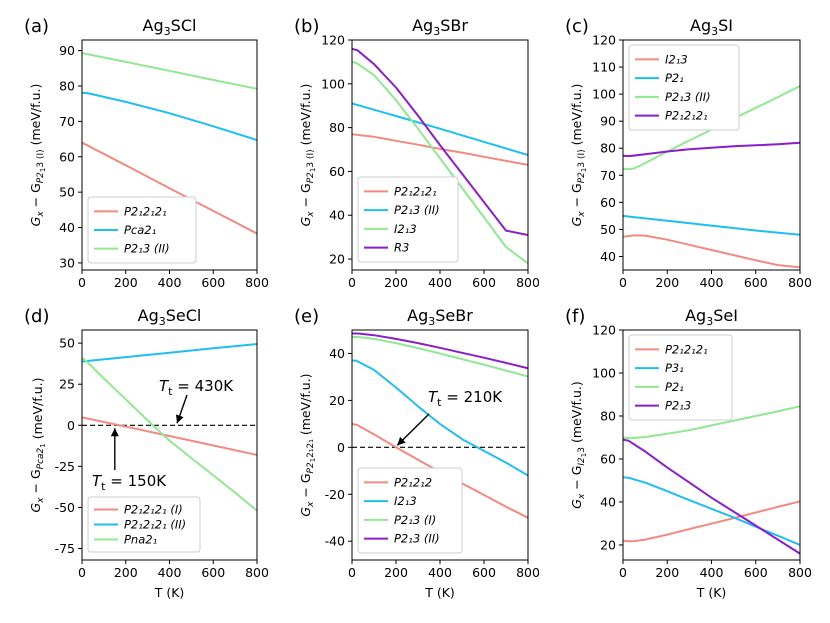  What do you see at coordinates (604, 67) in the screenshot?
I see `y-tick-label: 110` at bounding box center [604, 67].